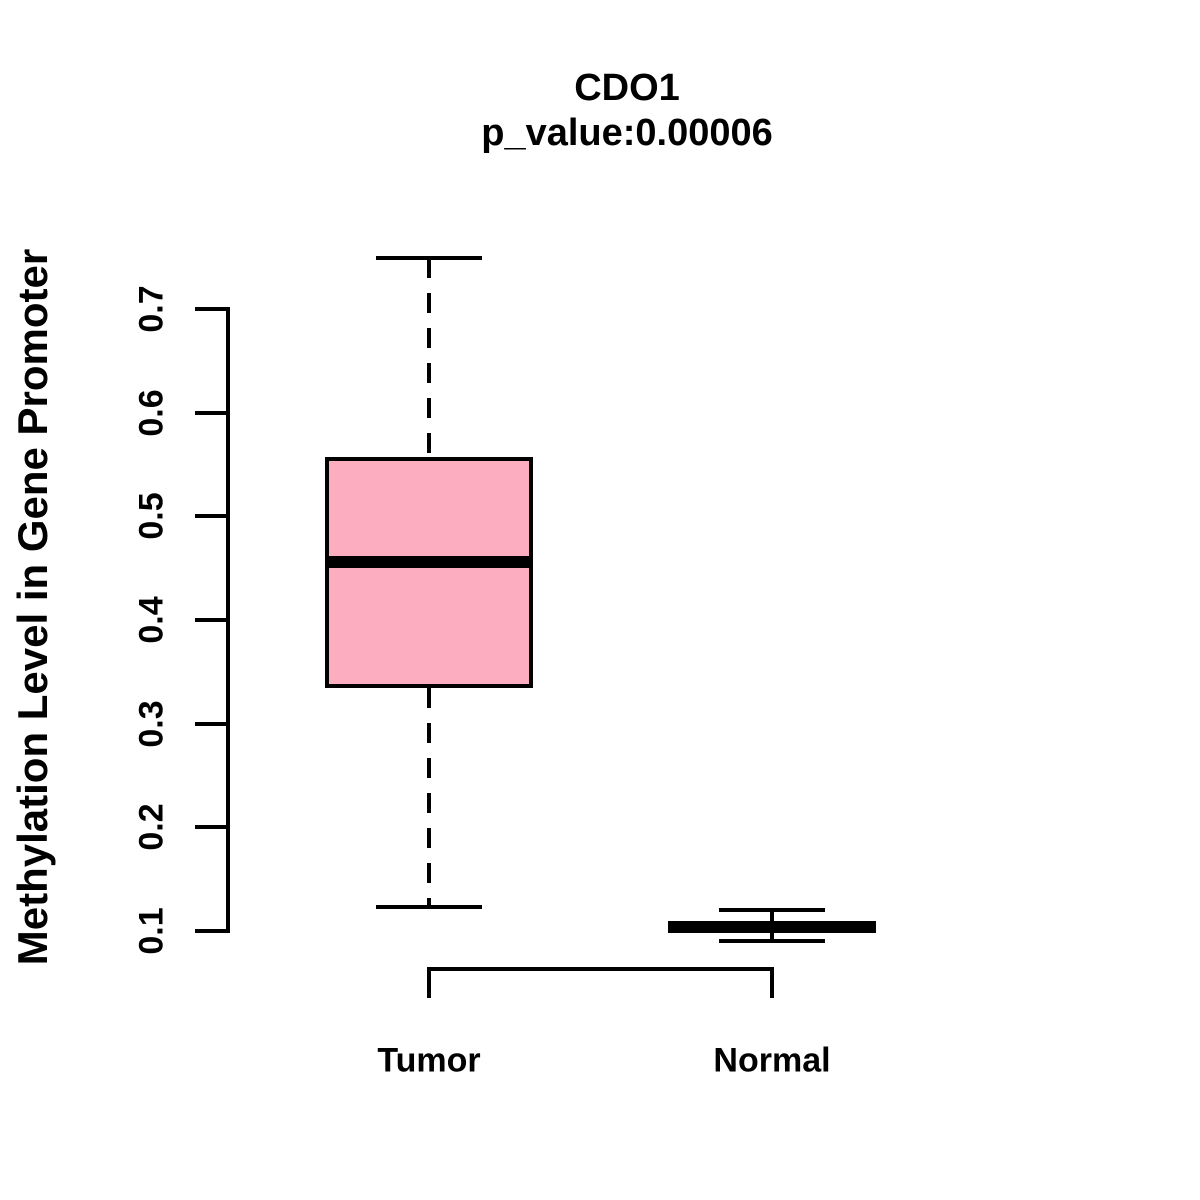 The image size is (1200, 1200). I want to click on x-axis-tick-left, so click(429, 982).